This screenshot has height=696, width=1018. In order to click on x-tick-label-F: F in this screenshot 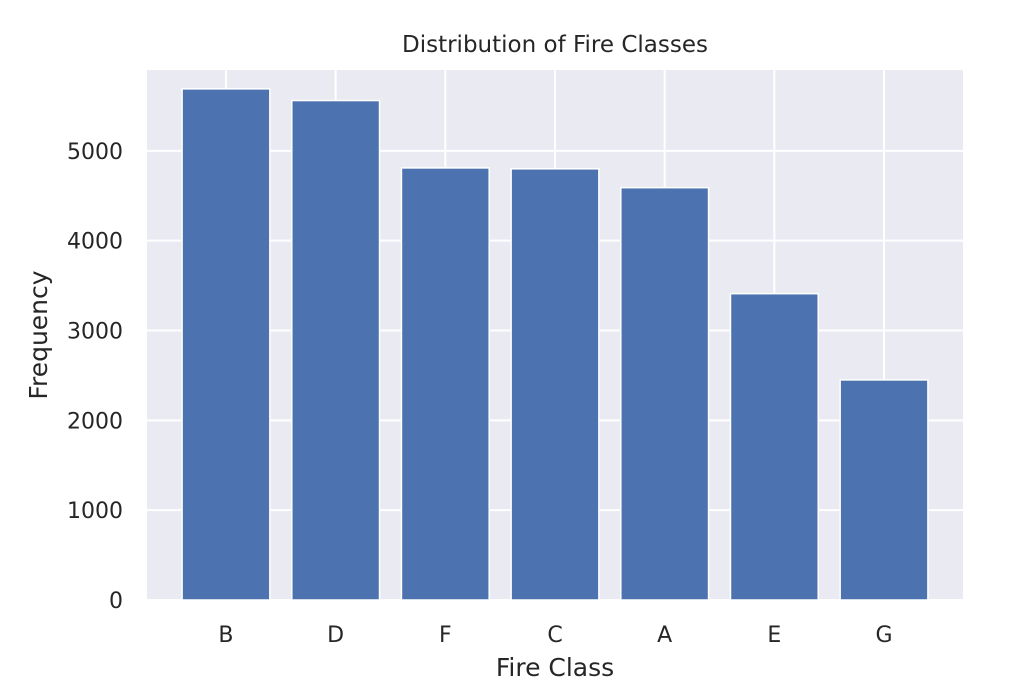, I will do `click(445, 635)`.